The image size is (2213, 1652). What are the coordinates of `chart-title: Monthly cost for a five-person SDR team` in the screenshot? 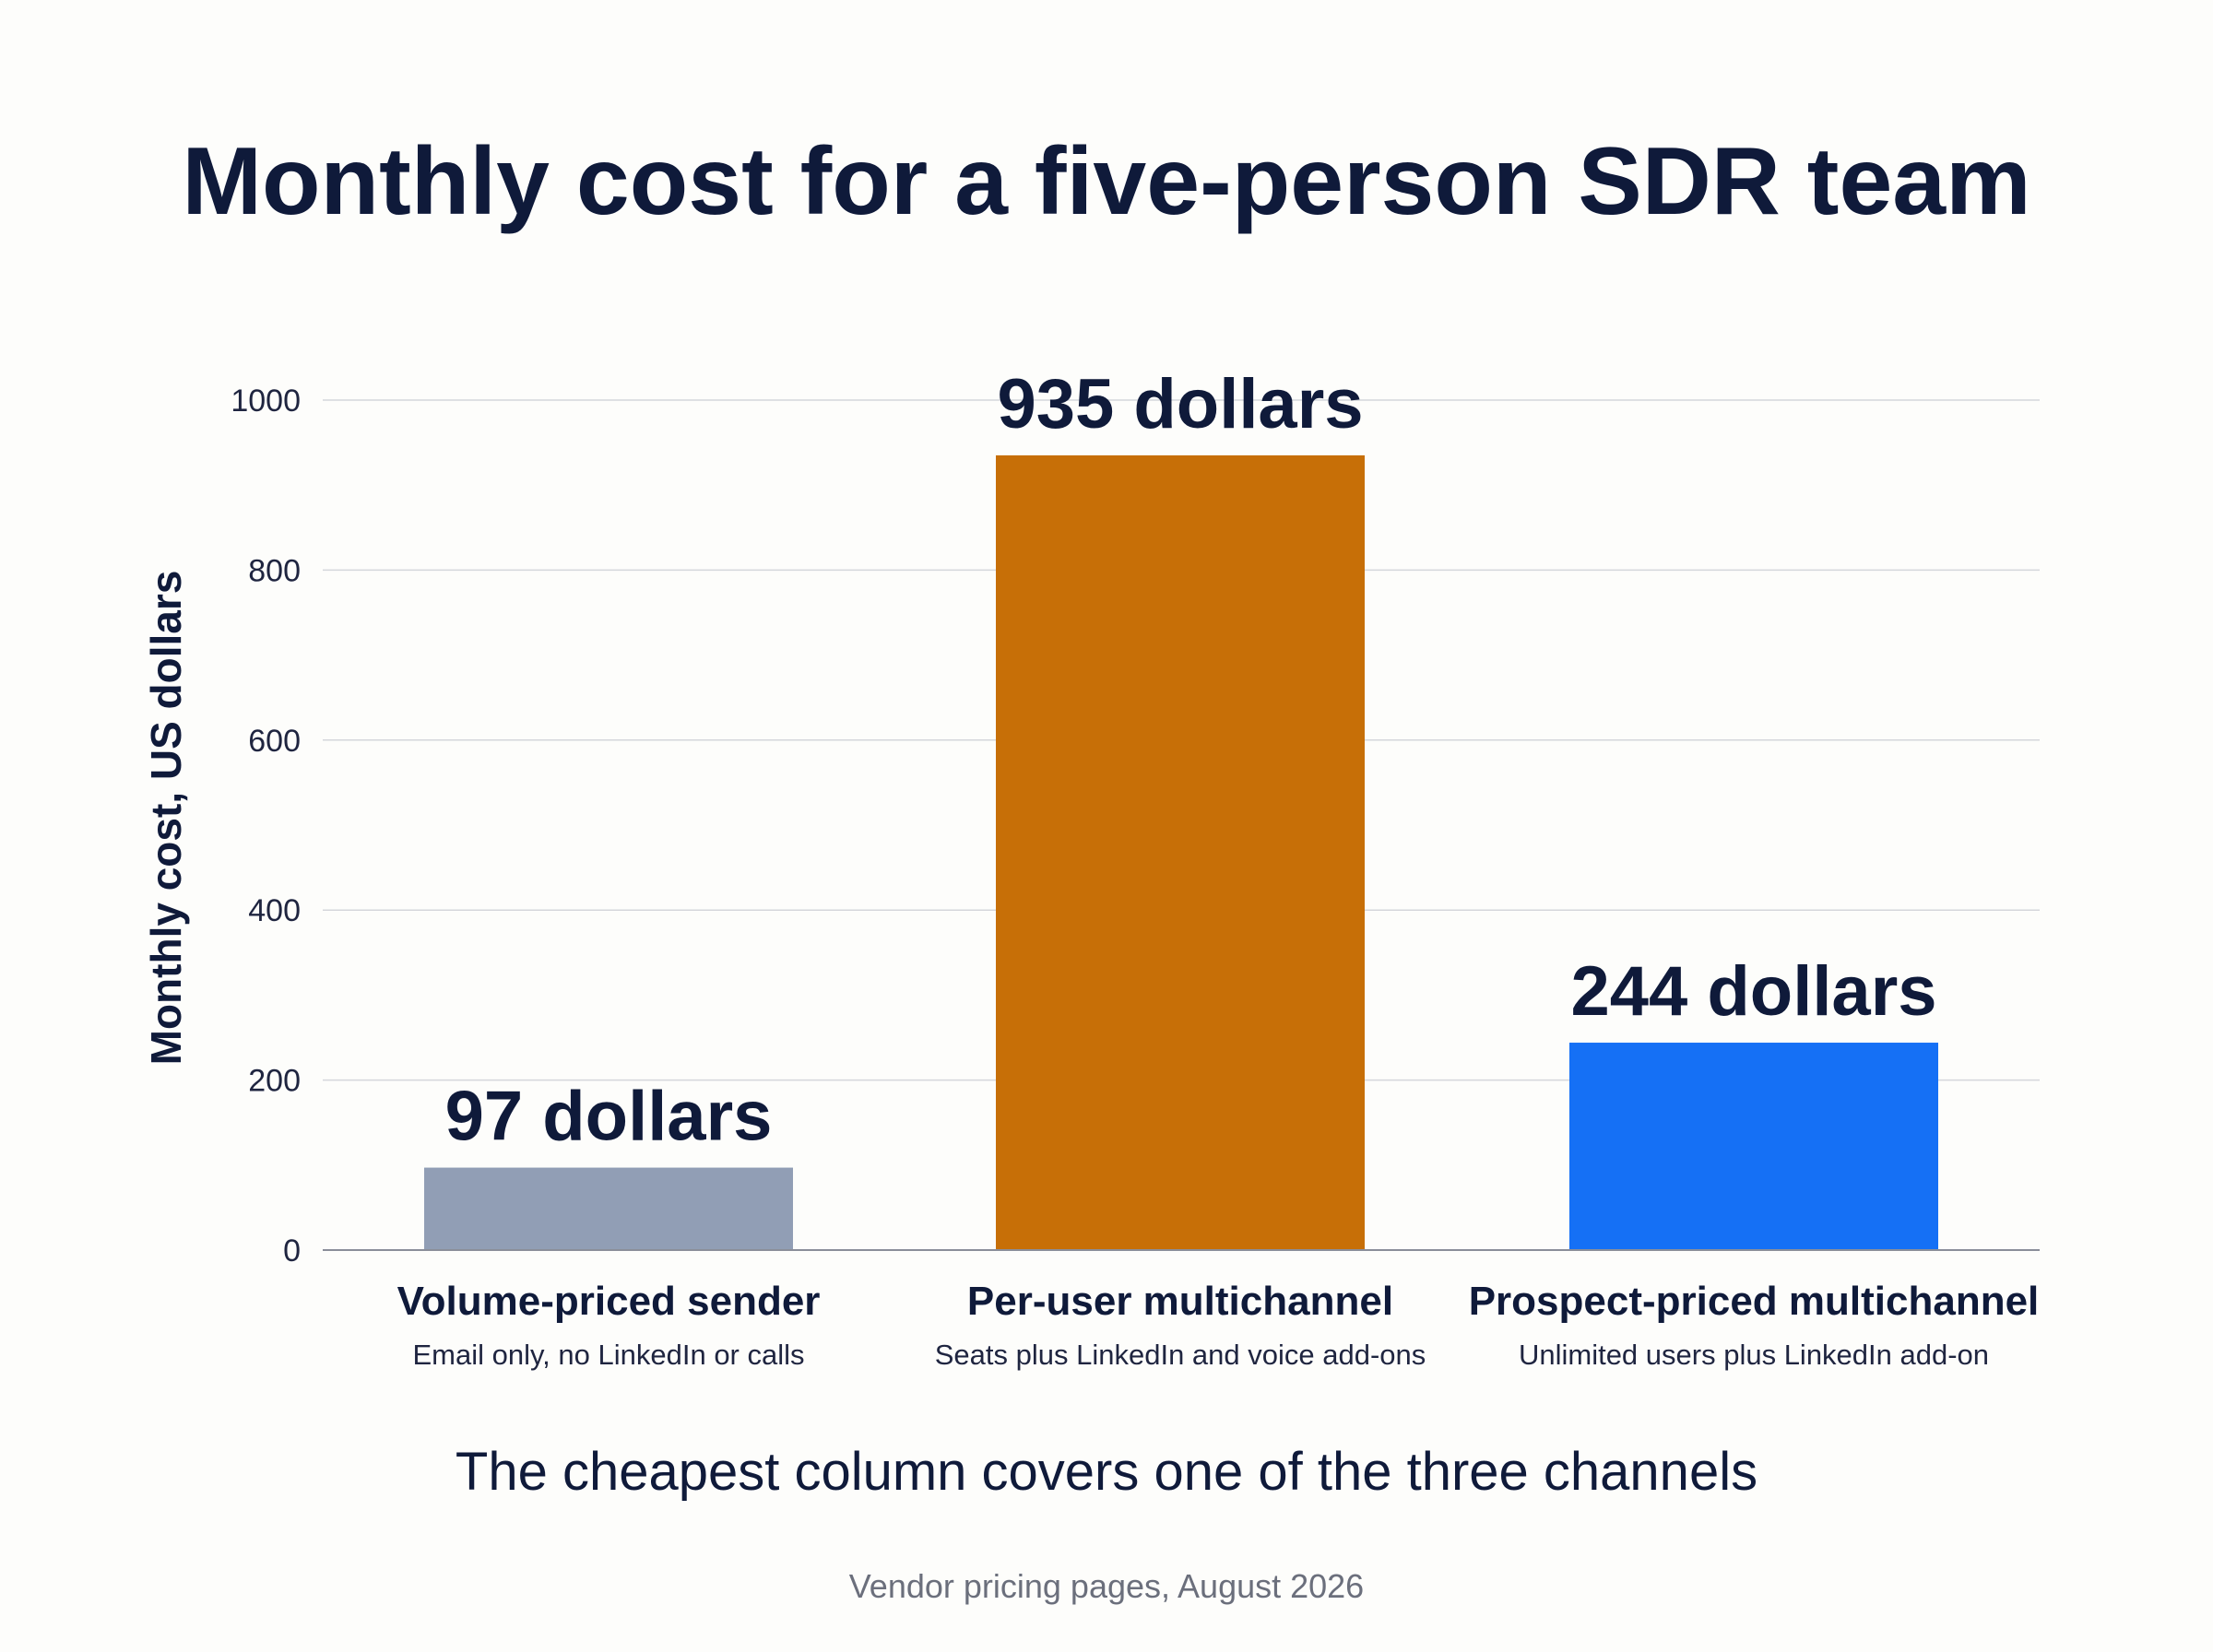 It's located at (1106, 181).